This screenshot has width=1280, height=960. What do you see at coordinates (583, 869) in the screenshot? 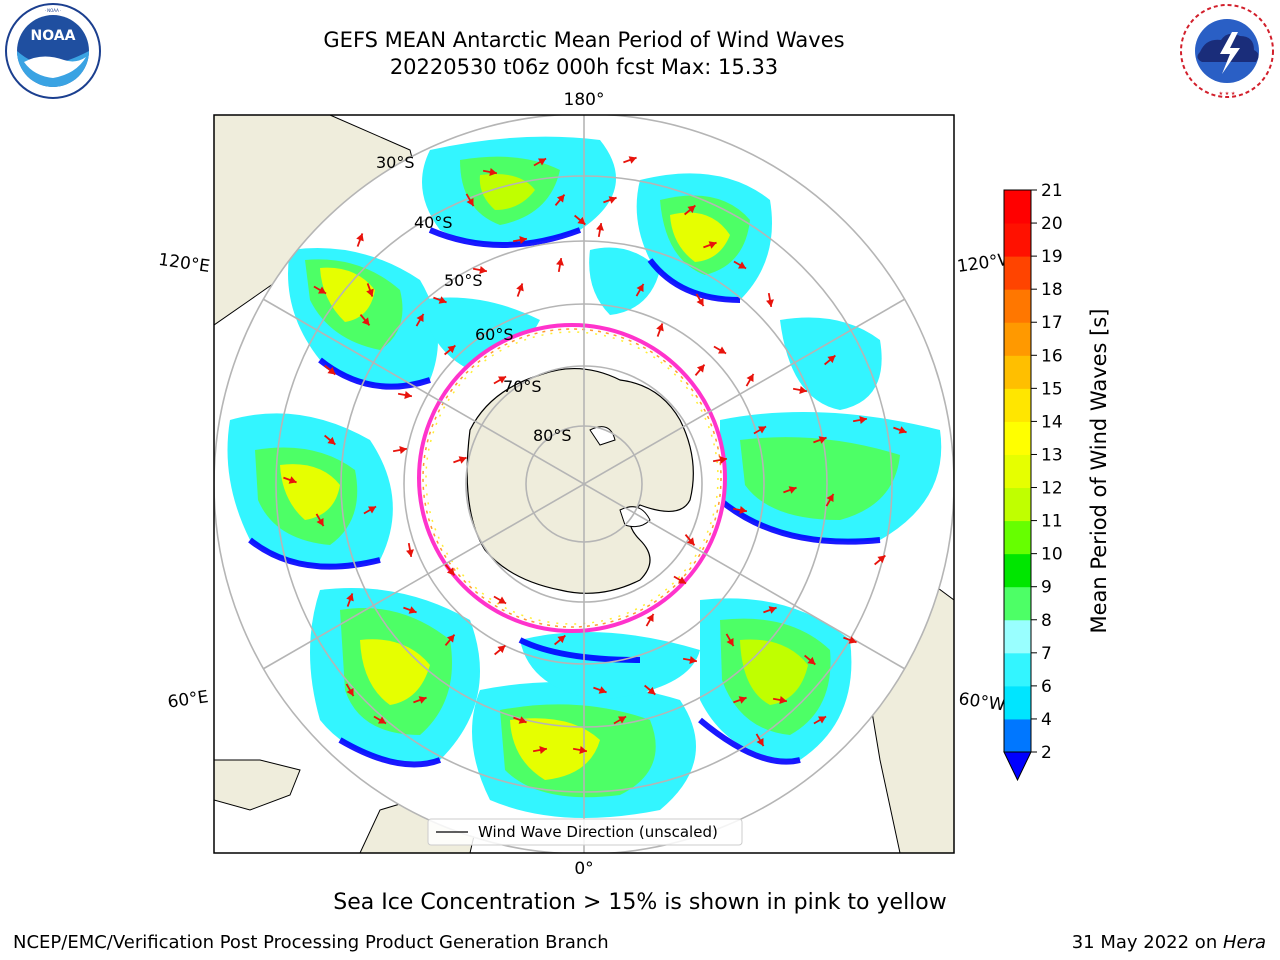
I see `lon-label-0: 0°` at bounding box center [583, 869].